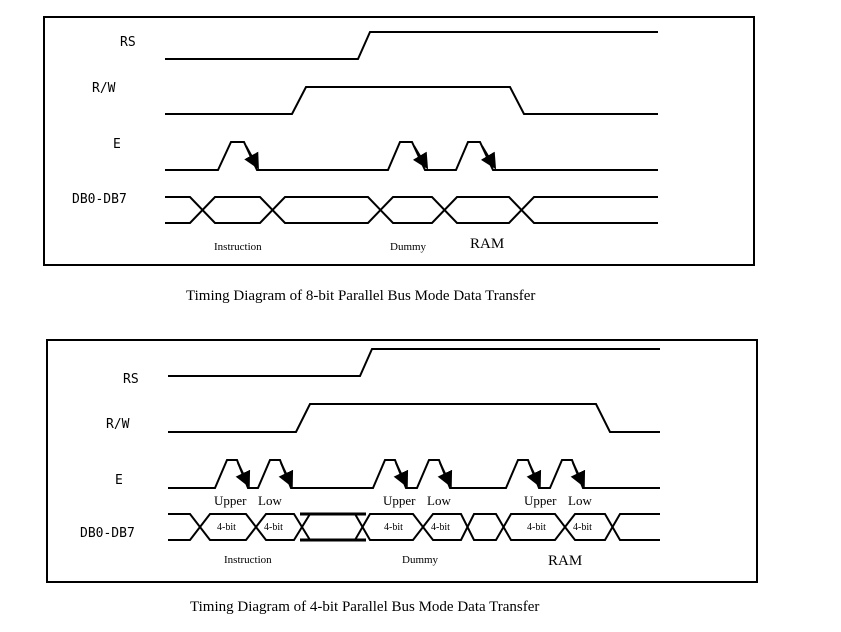  What do you see at coordinates (439, 500) in the screenshot?
I see `strobe-label-low-2: Low` at bounding box center [439, 500].